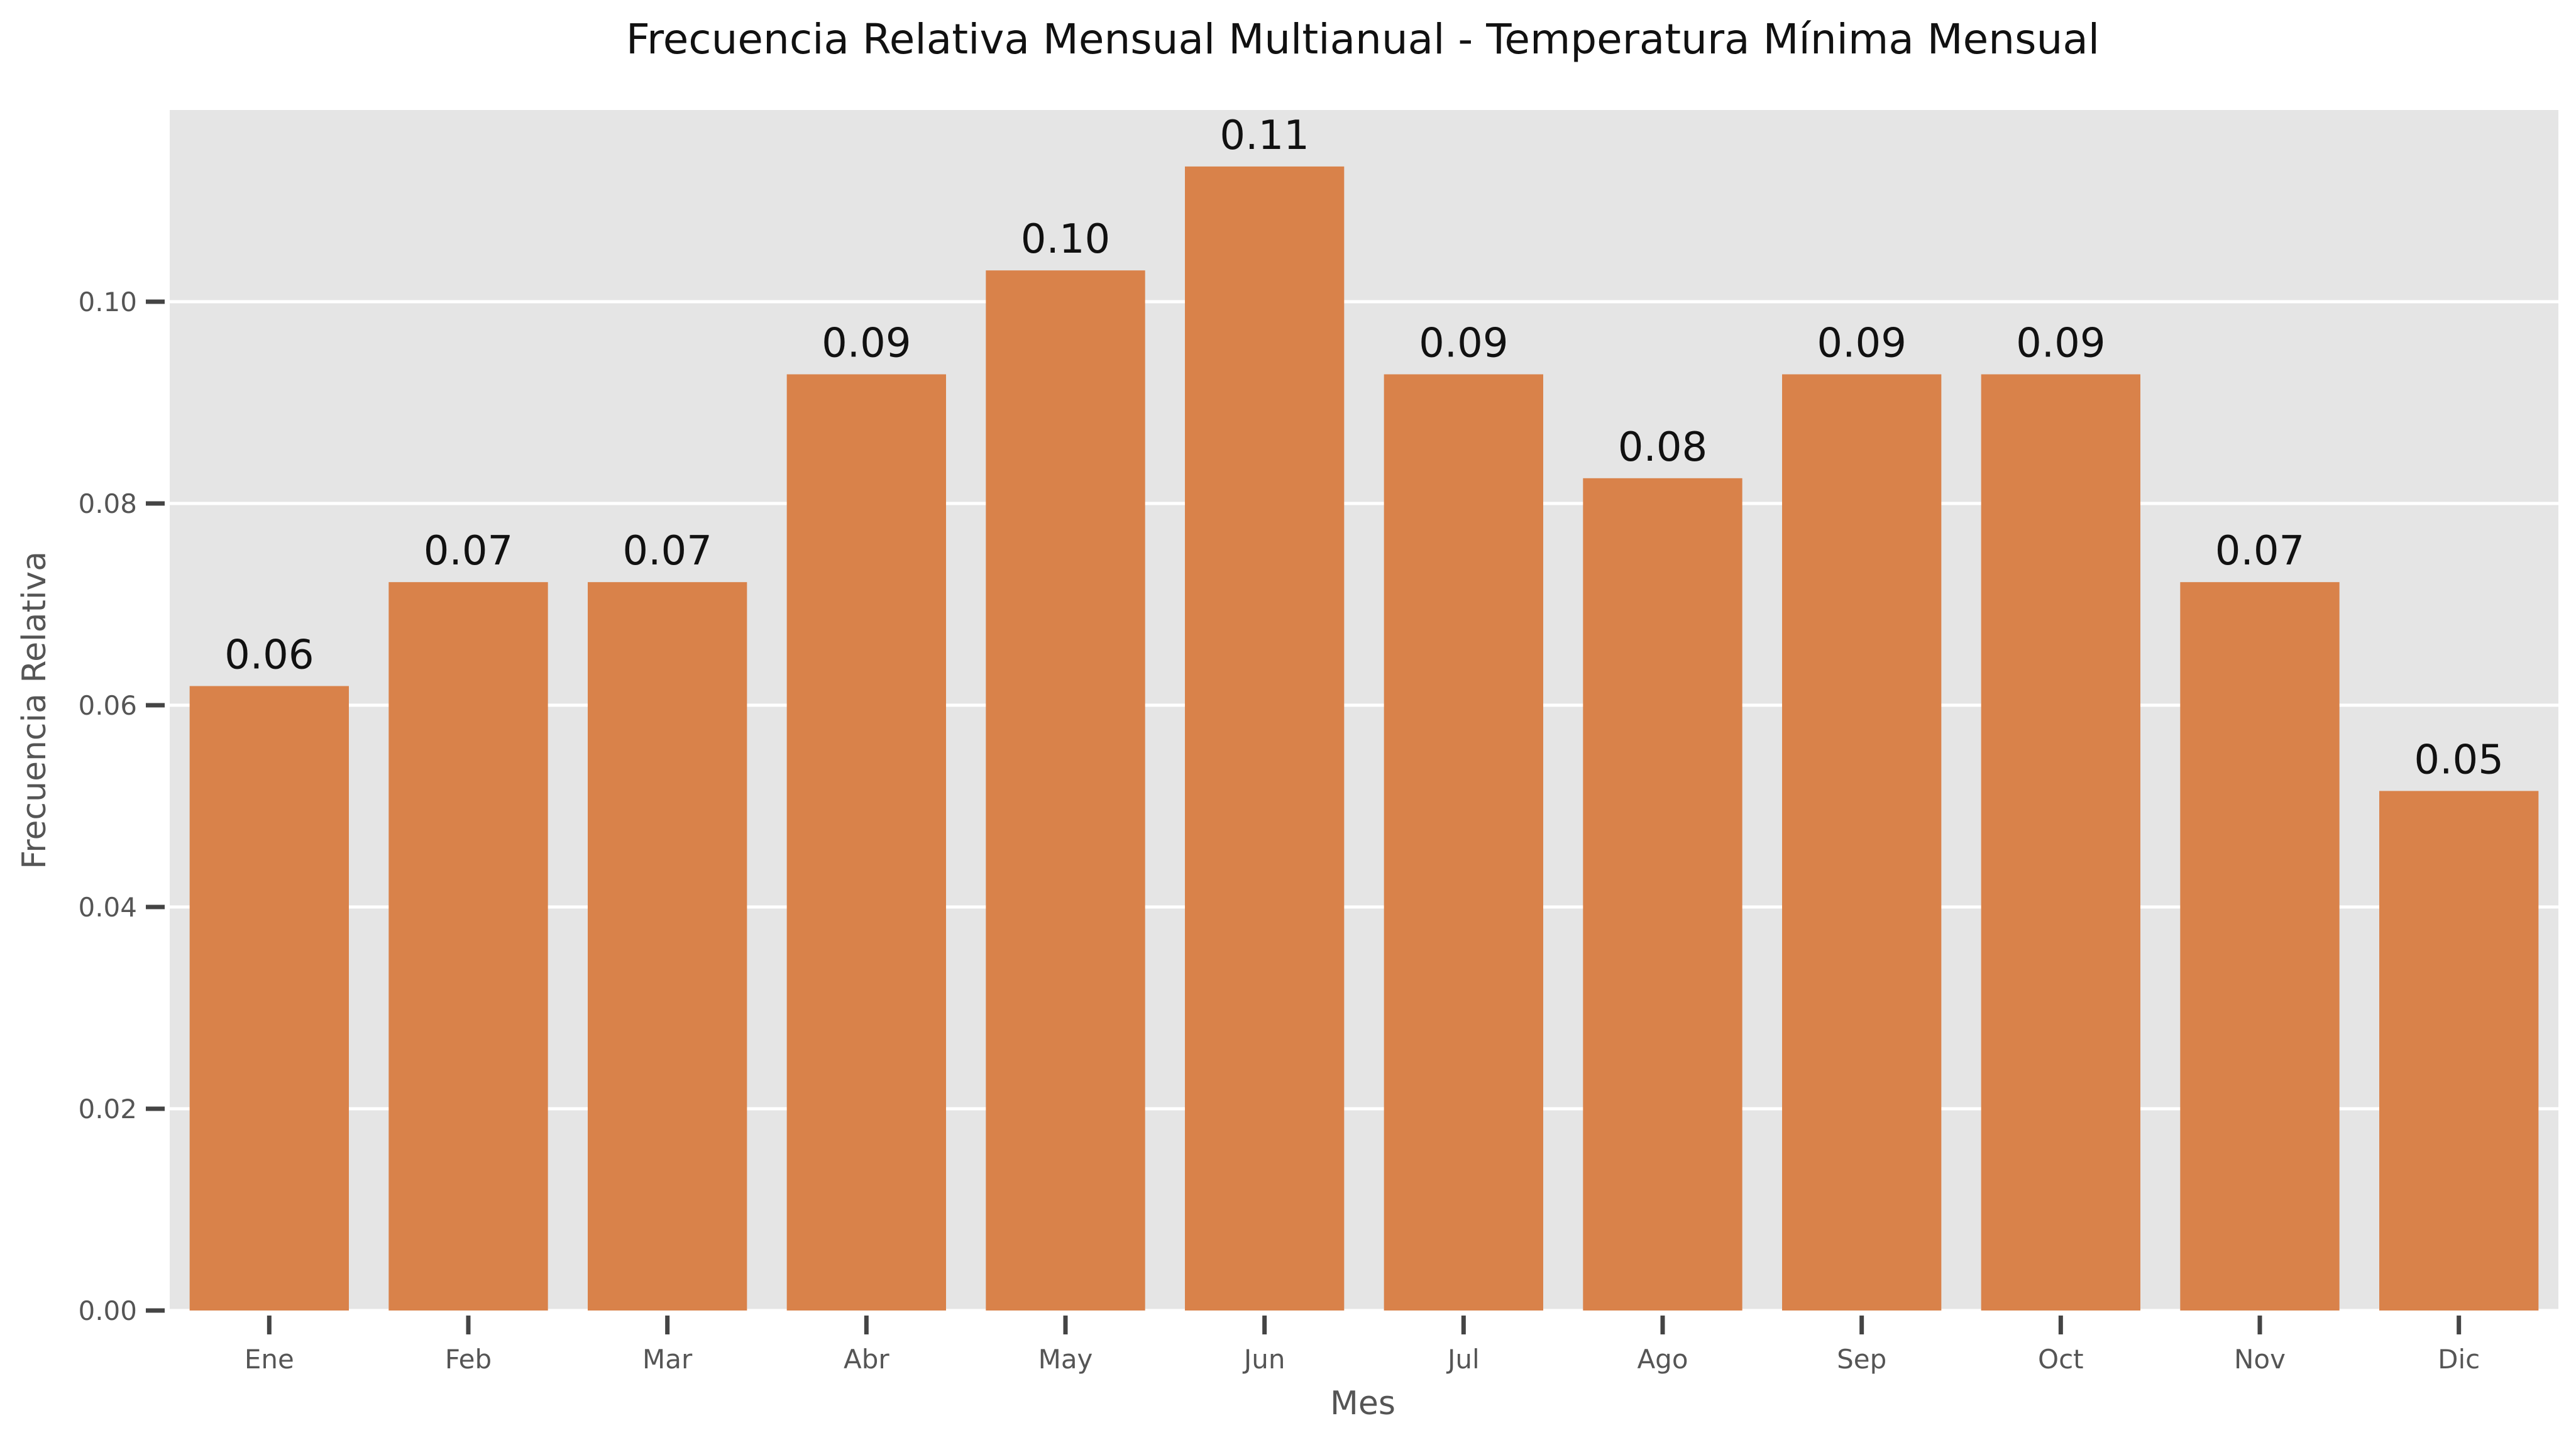 Image resolution: width=2576 pixels, height=1440 pixels. Describe the element at coordinates (269, 999) in the screenshot. I see `bar-ene` at that location.